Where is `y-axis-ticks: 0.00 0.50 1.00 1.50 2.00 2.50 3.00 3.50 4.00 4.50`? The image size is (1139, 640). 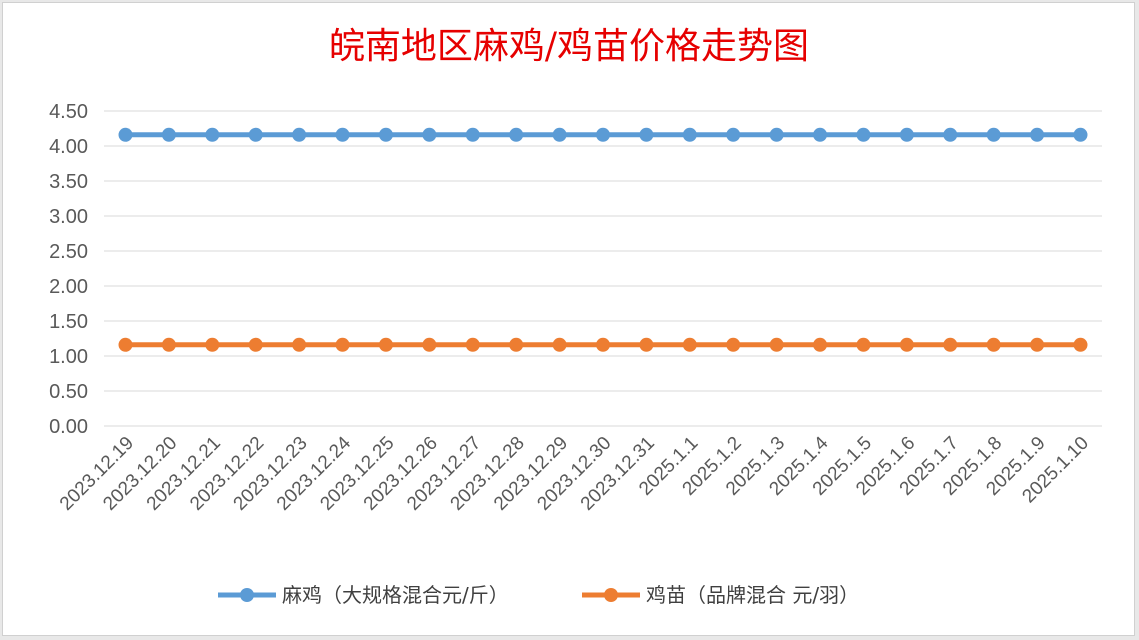
y-axis-ticks: 0.00 0.50 1.00 1.50 2.00 2.50 3.00 3.50 4.00 4.50 is located at coordinates (68, 269).